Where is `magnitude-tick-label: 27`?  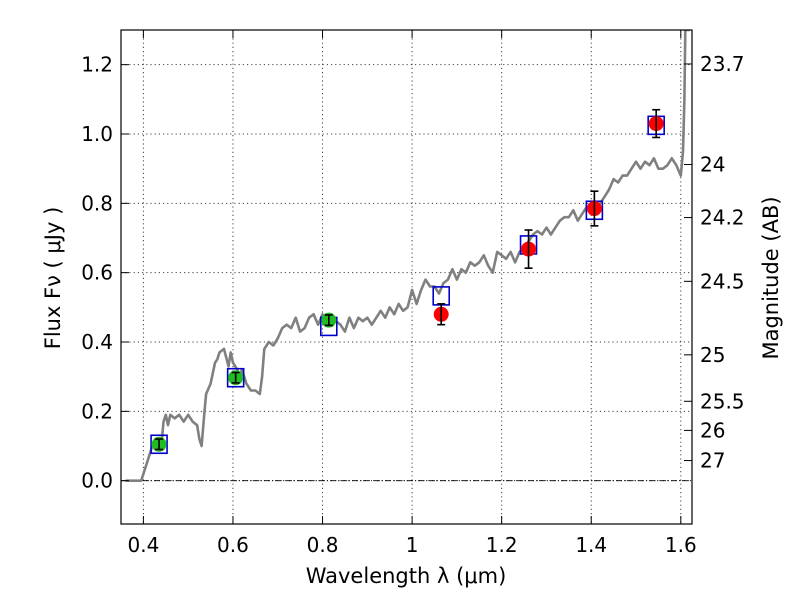
magnitude-tick-label: 27 is located at coordinates (712, 461).